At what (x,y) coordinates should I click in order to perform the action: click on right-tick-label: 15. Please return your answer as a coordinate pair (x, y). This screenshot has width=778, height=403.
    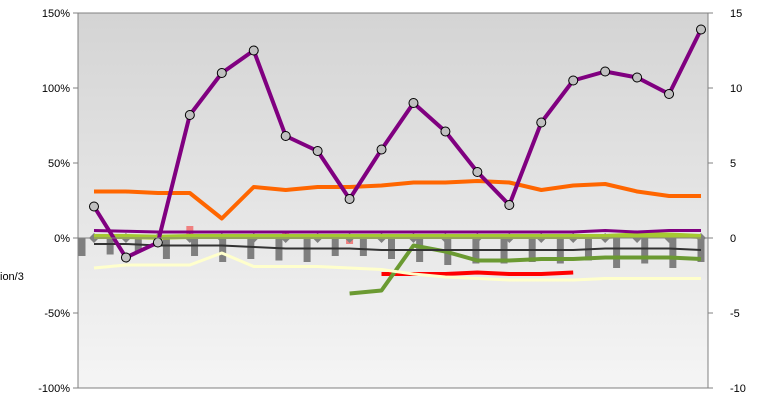
    Looking at the image, I should click on (736, 14).